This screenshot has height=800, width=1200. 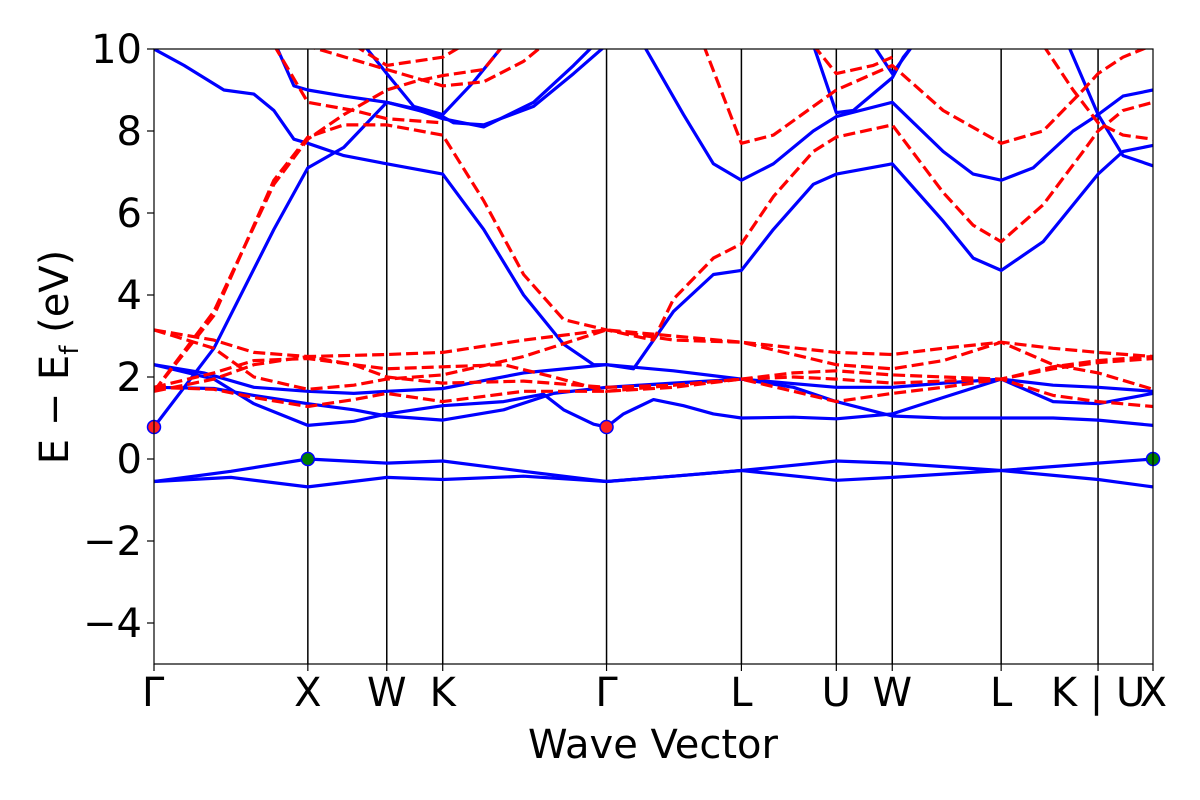 What do you see at coordinates (112, 542) in the screenshot?
I see `y-tick-label: −2` at bounding box center [112, 542].